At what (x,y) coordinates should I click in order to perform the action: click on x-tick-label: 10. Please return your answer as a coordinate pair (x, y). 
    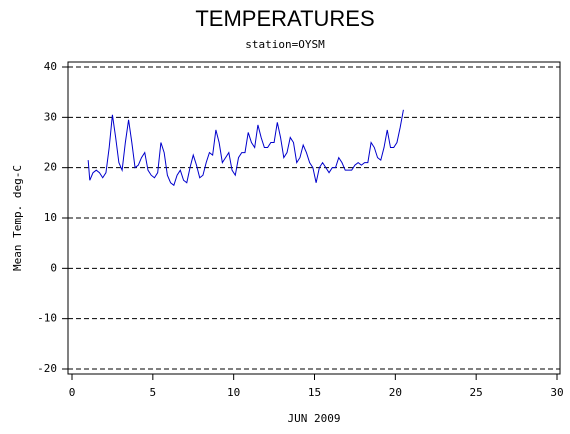
    Looking at the image, I should click on (233, 392).